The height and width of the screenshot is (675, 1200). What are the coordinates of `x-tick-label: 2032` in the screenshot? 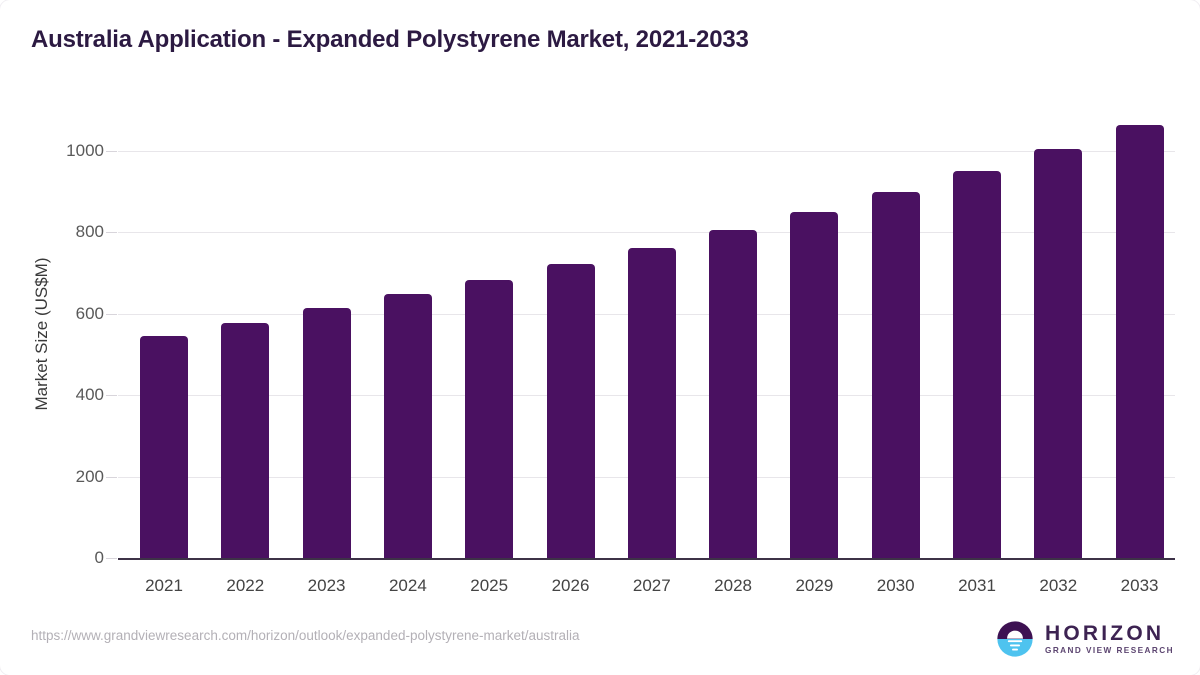 It's located at (1058, 585).